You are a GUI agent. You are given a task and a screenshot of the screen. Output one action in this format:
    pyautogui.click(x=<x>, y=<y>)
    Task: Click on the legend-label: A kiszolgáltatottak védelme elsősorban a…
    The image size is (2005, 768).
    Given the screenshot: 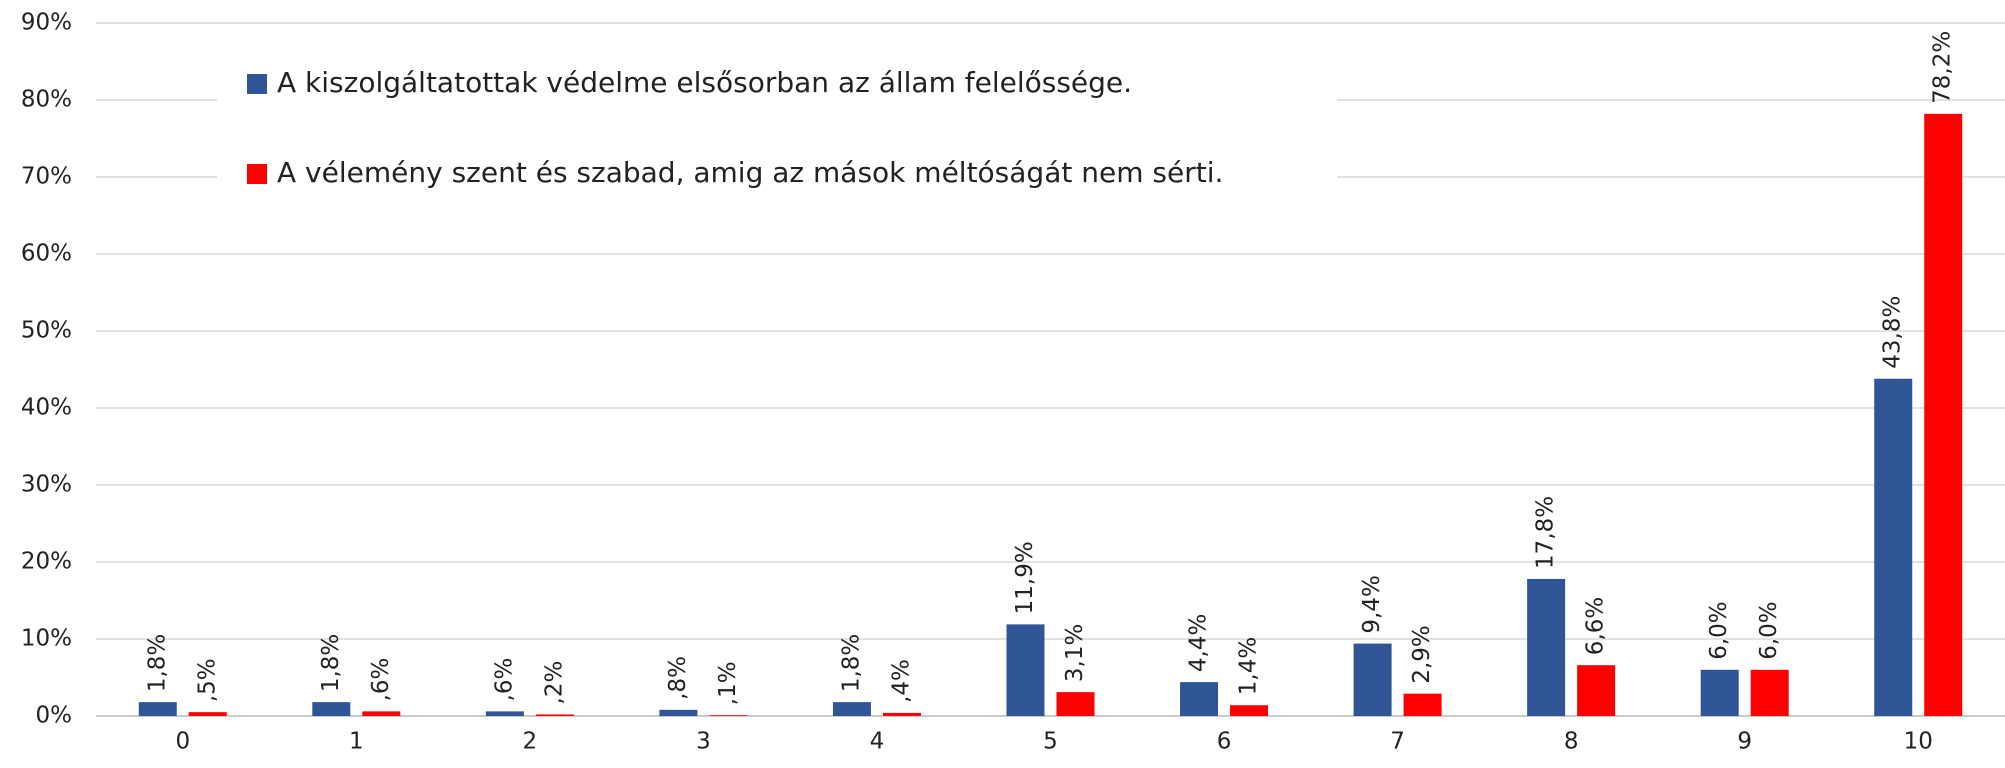 What is the action you would take?
    pyautogui.click(x=704, y=82)
    